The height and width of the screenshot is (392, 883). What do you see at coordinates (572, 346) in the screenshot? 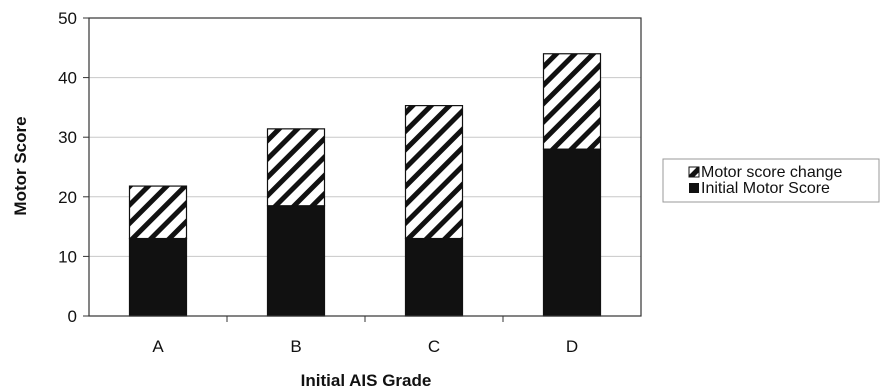
I see `x-tick-label-d: D` at bounding box center [572, 346].